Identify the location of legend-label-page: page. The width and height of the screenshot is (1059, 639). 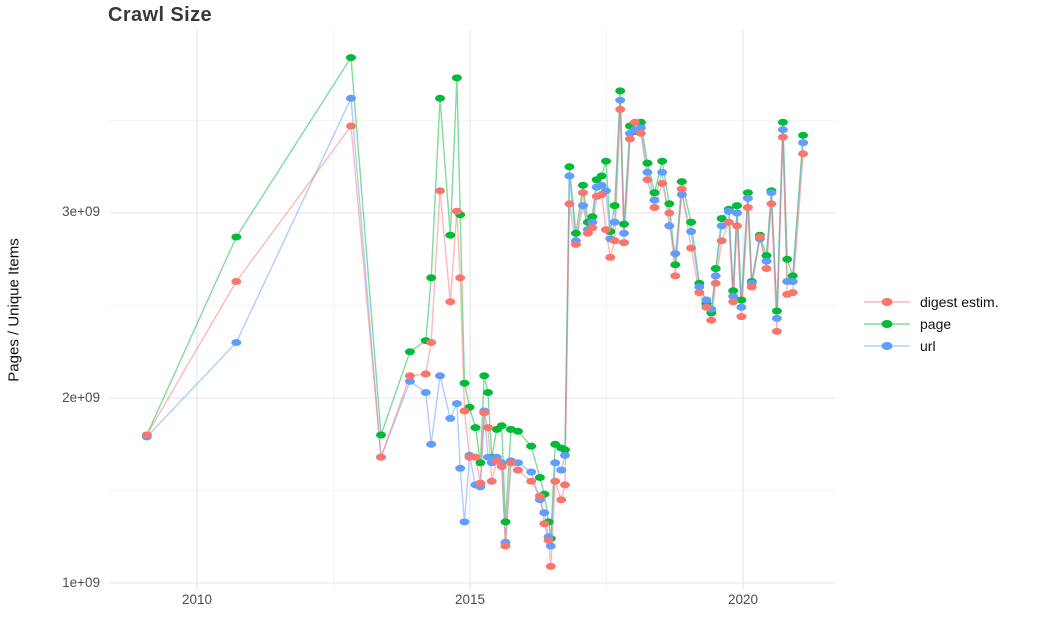
(936, 324).